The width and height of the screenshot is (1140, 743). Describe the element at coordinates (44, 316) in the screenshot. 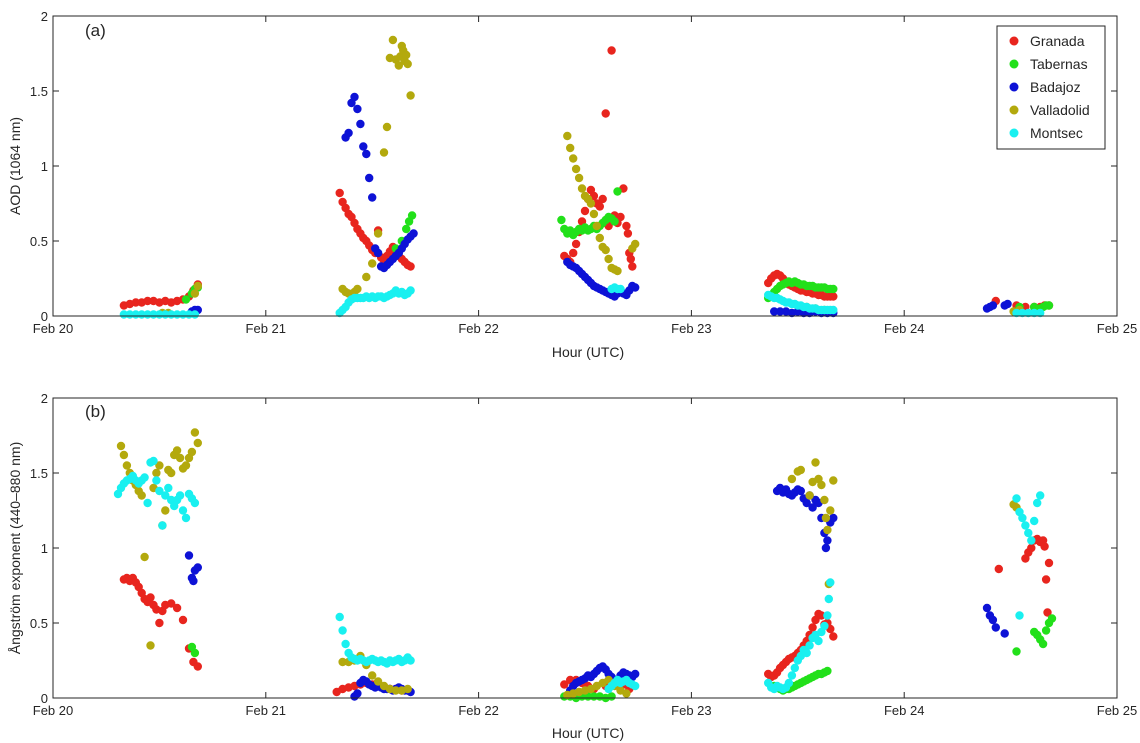

I see `y-tick-label: 0` at that location.